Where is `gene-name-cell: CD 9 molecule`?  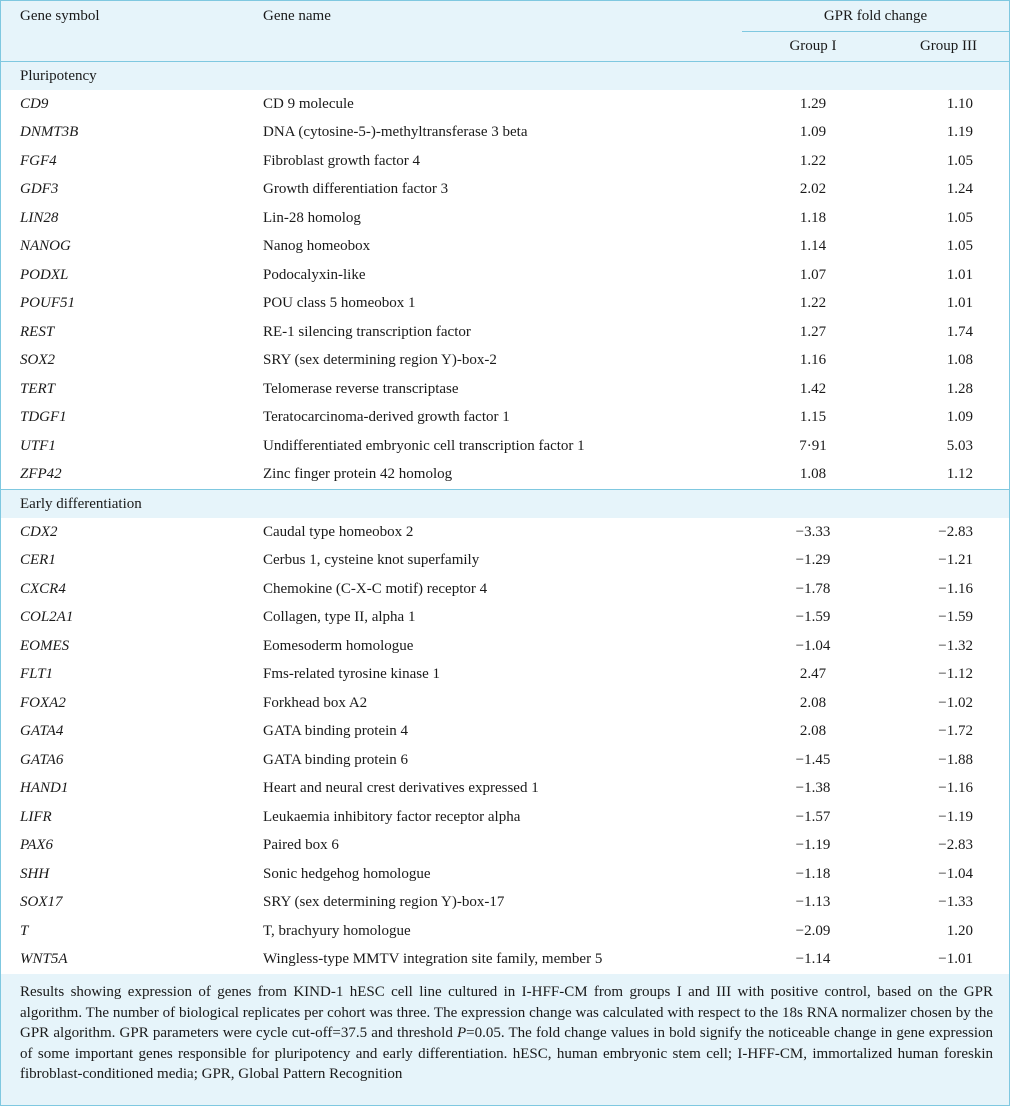
gene-name-cell: CD 9 molecule is located at coordinates (493, 104).